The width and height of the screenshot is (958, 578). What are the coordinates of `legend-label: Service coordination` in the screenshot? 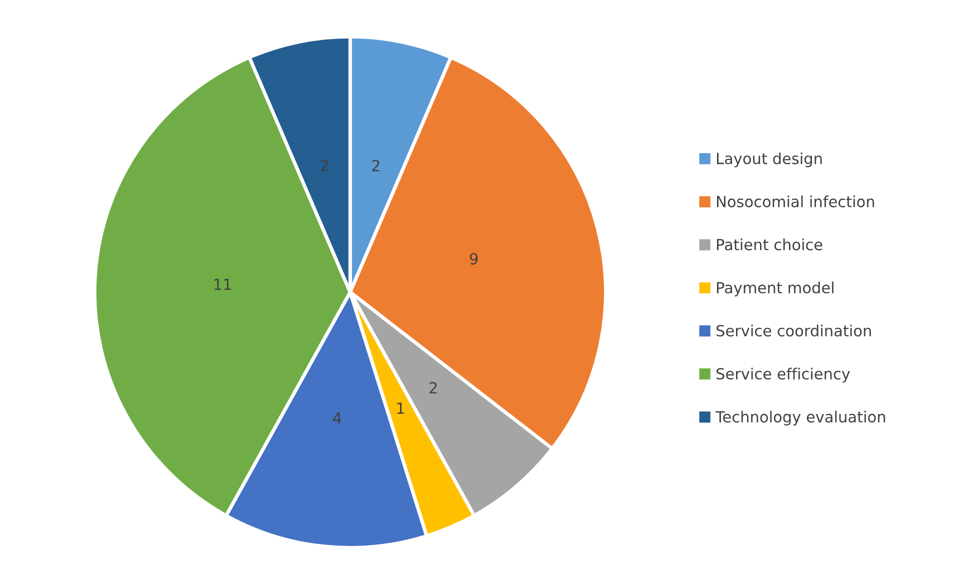 It's located at (793, 330).